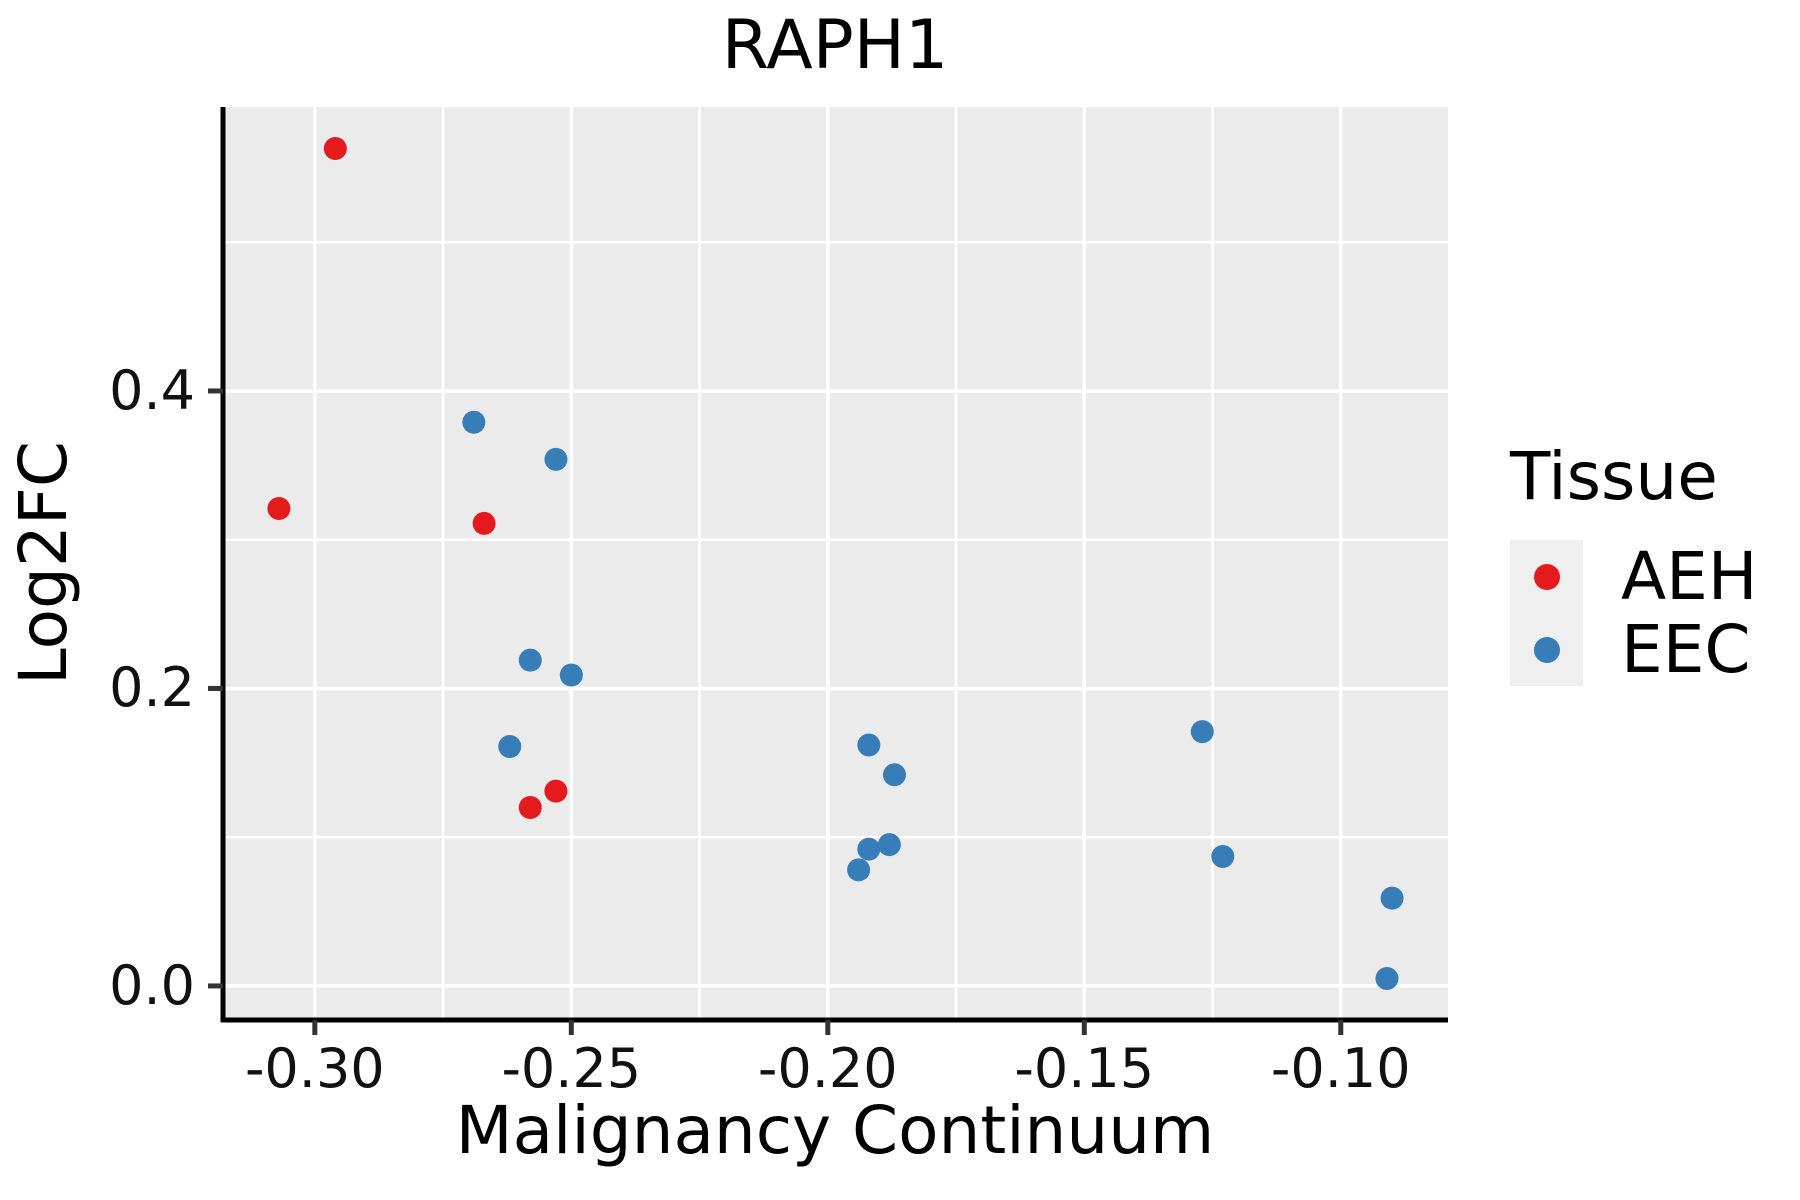 Image resolution: width=1800 pixels, height=1200 pixels. Describe the element at coordinates (152, 390) in the screenshot. I see `y-tick-label: 0.4` at that location.